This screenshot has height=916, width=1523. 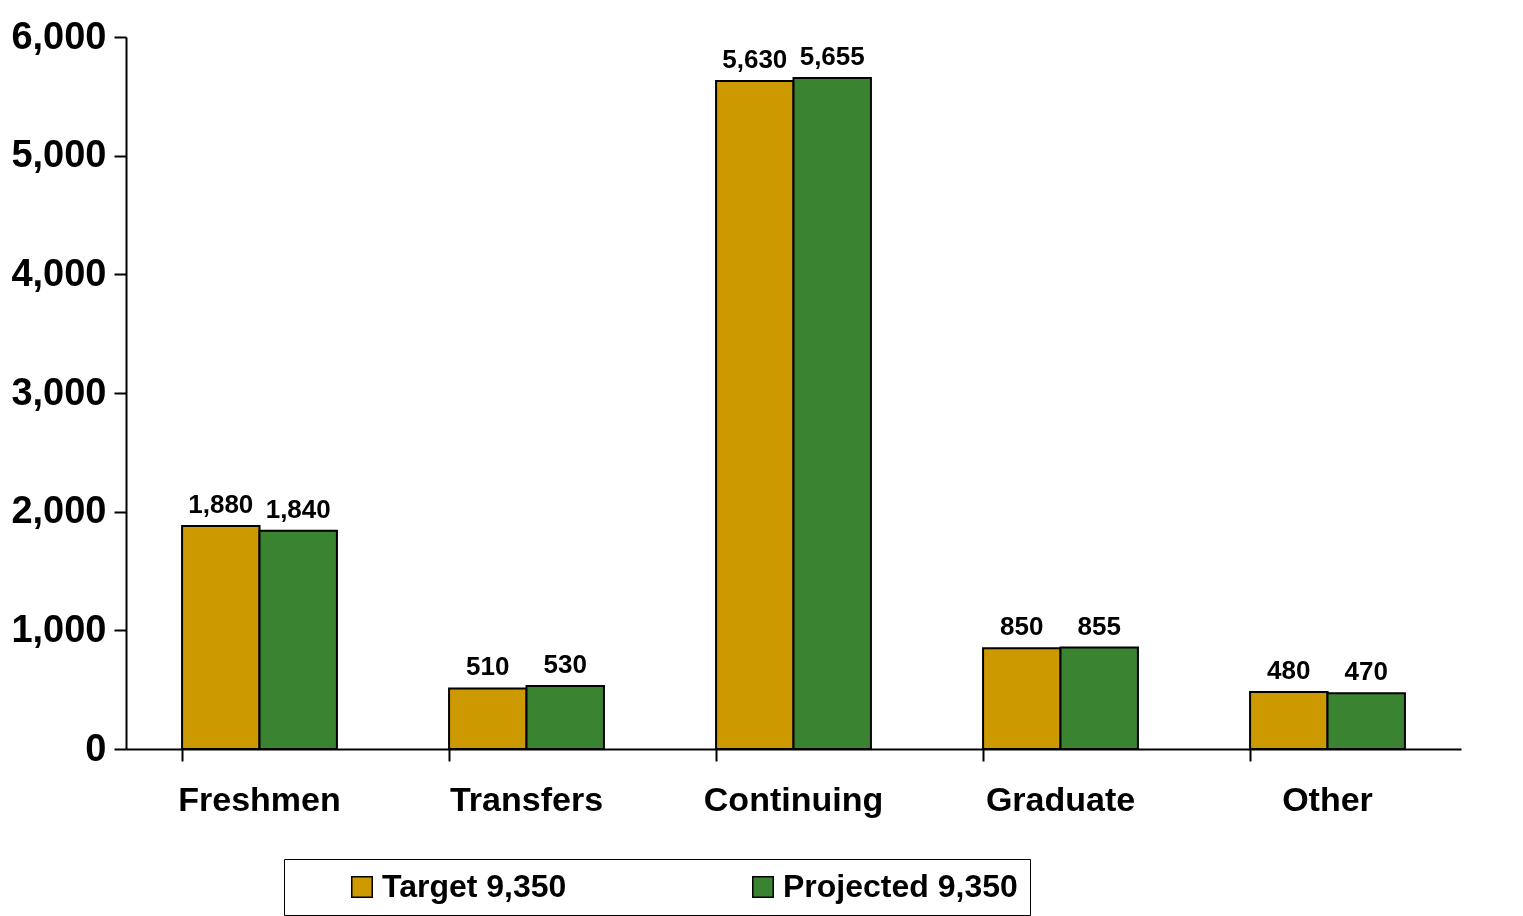 What do you see at coordinates (221, 503) in the screenshot?
I see `data-label: 1,880` at bounding box center [221, 503].